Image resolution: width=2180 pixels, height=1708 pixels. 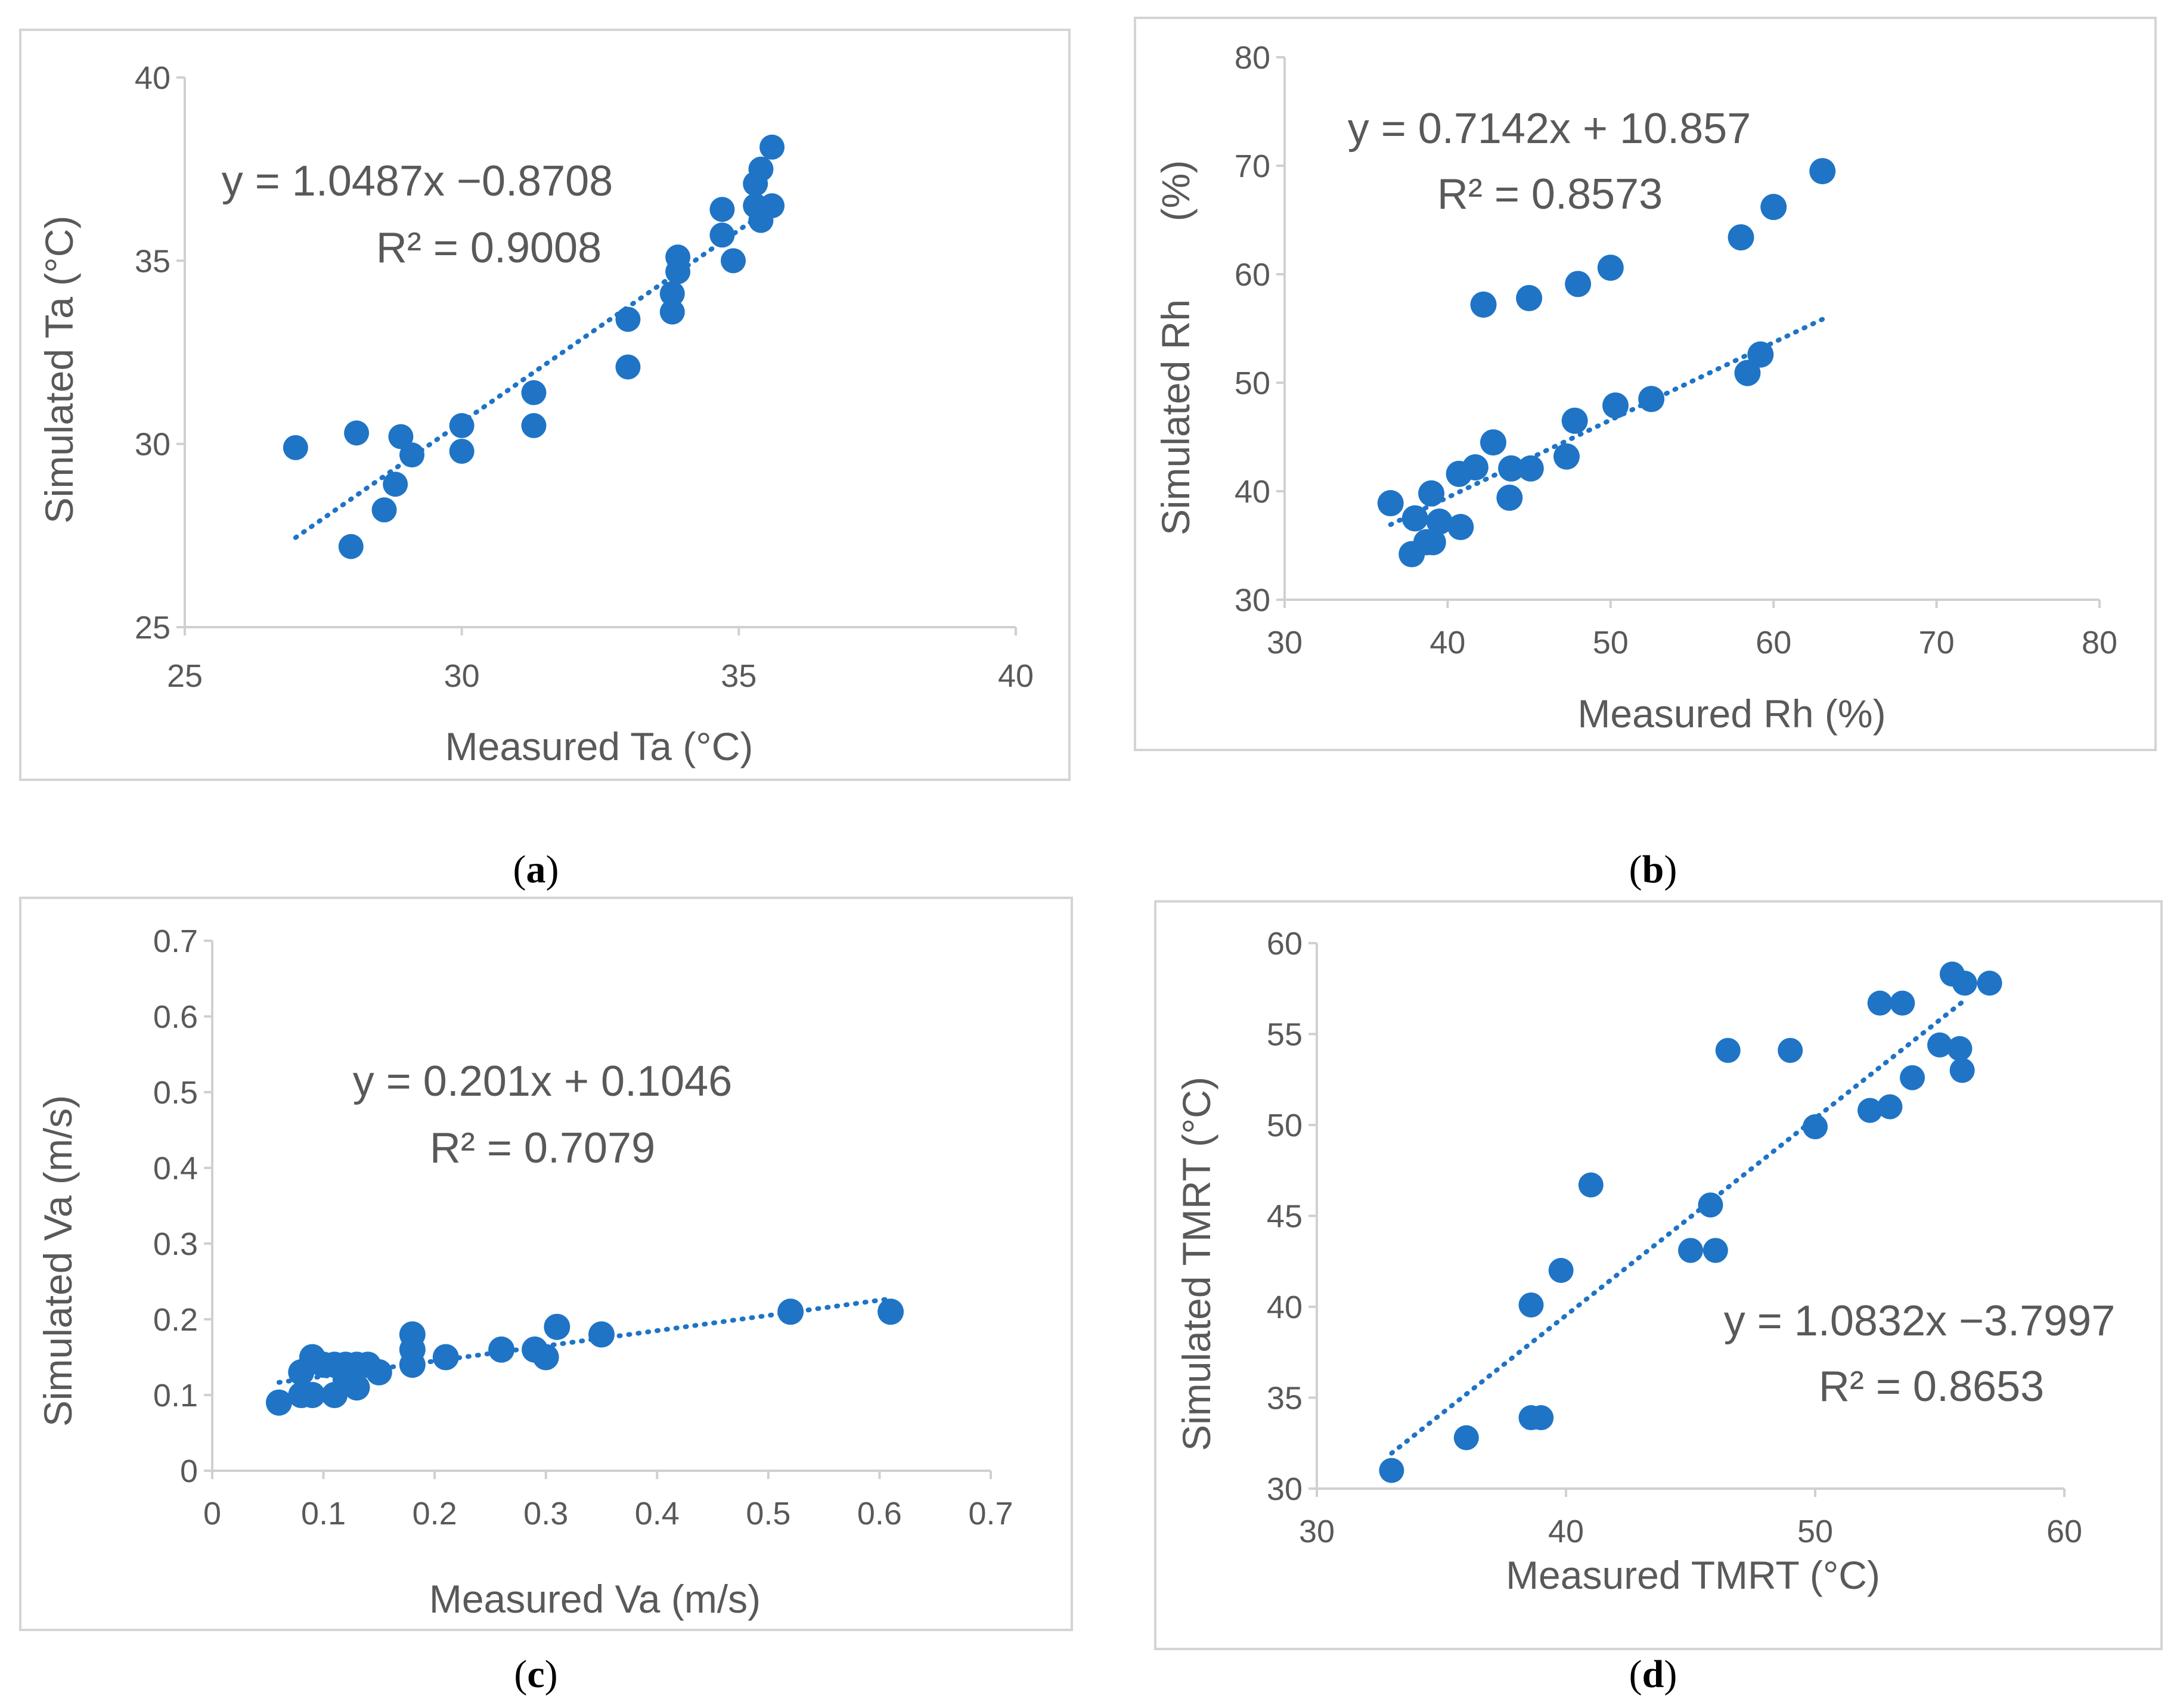 I want to click on y-tick-label: 0.7, so click(x=176, y=941).